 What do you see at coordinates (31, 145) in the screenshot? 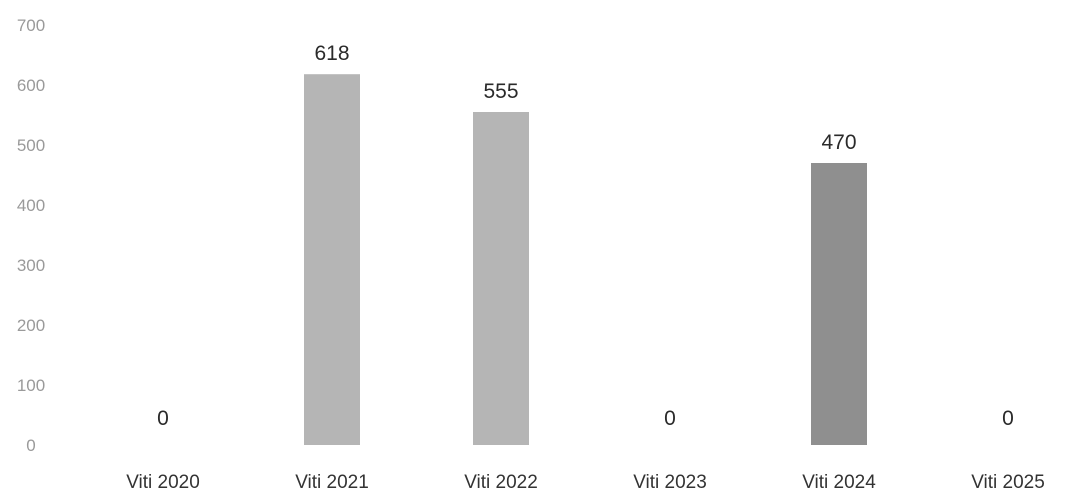
I see `y-tick-label: 500` at bounding box center [31, 145].